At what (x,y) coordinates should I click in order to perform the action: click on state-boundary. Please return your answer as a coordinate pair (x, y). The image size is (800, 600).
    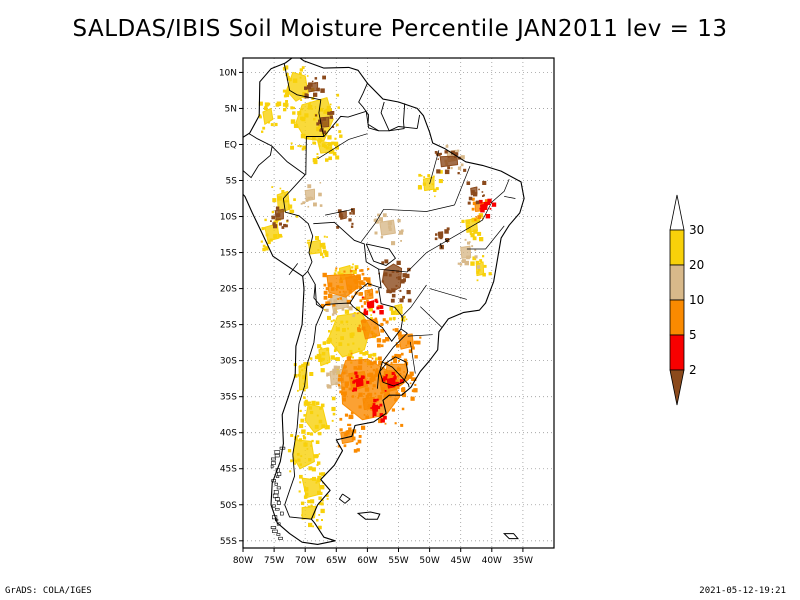
    Looking at the image, I should click on (372, 226).